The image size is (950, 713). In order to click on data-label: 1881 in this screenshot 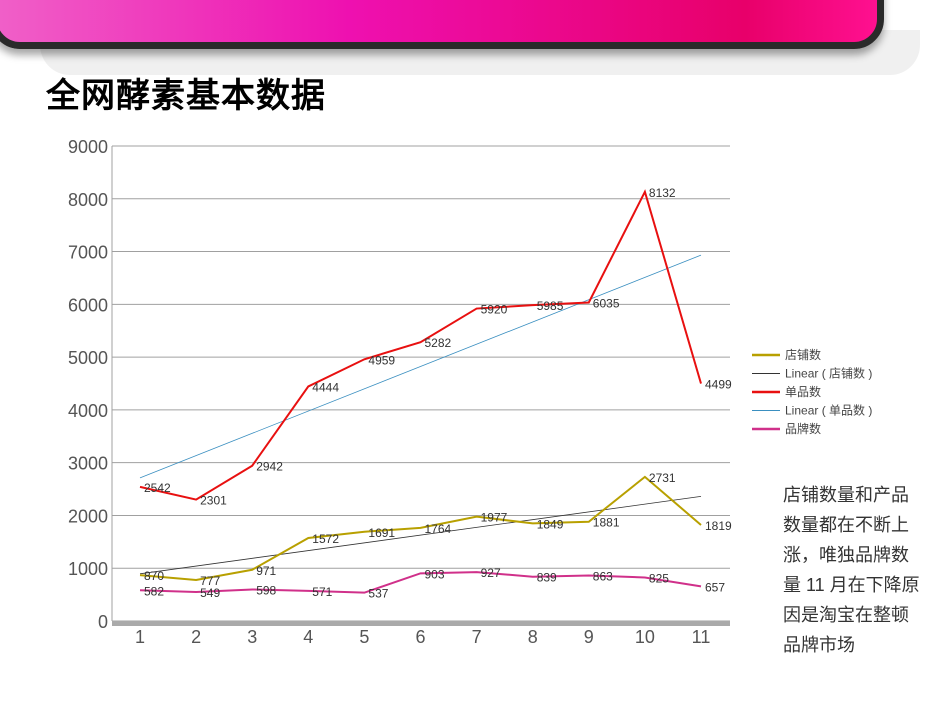, I will do `click(606, 523)`.